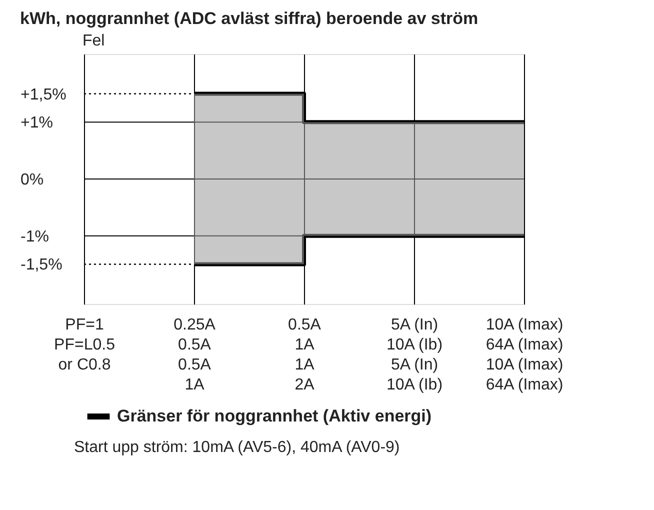 The height and width of the screenshot is (510, 654). What do you see at coordinates (305, 355) in the screenshot?
I see `x-tick-label: 0.5A 1A 1A 2A` at bounding box center [305, 355].